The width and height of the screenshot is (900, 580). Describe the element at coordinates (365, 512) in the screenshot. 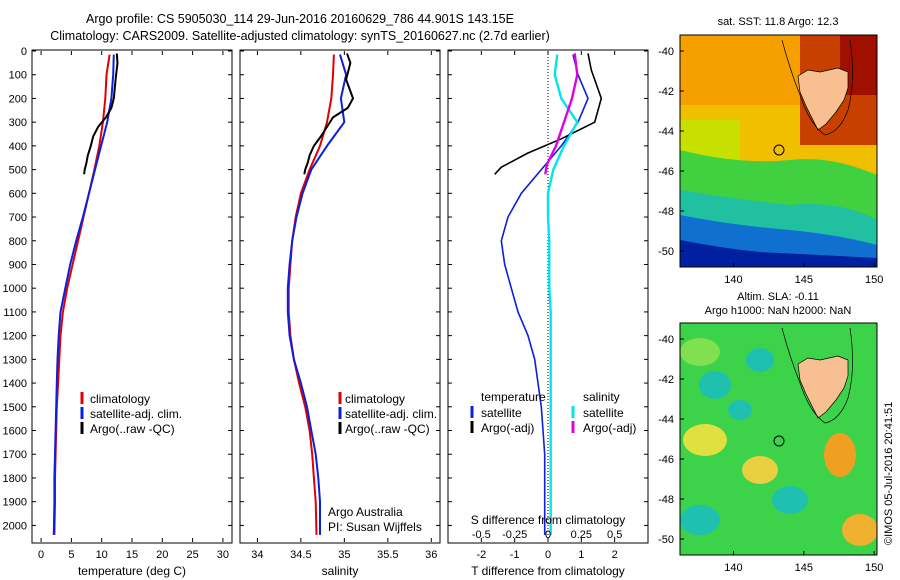

I see `credit-institution: Argo Australia` at that location.